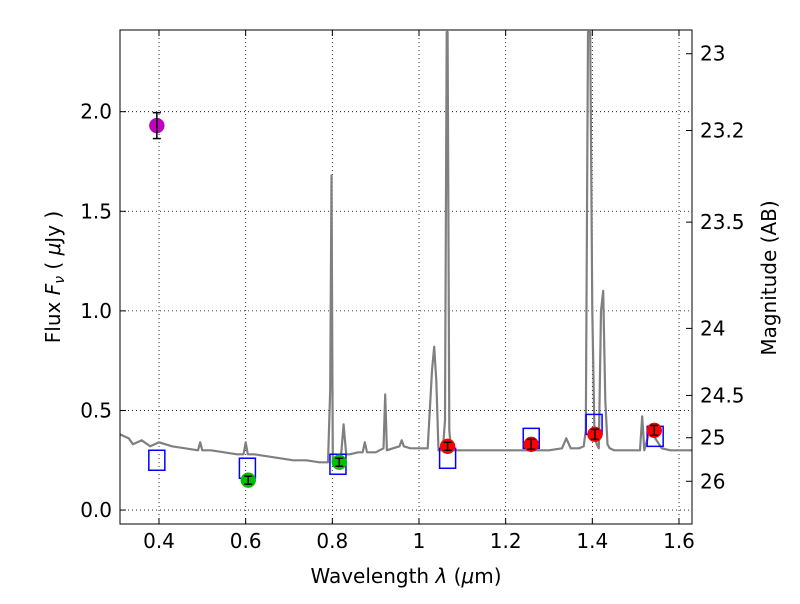 The width and height of the screenshot is (800, 604). I want to click on mag-tick-label: 23.2, so click(722, 131).